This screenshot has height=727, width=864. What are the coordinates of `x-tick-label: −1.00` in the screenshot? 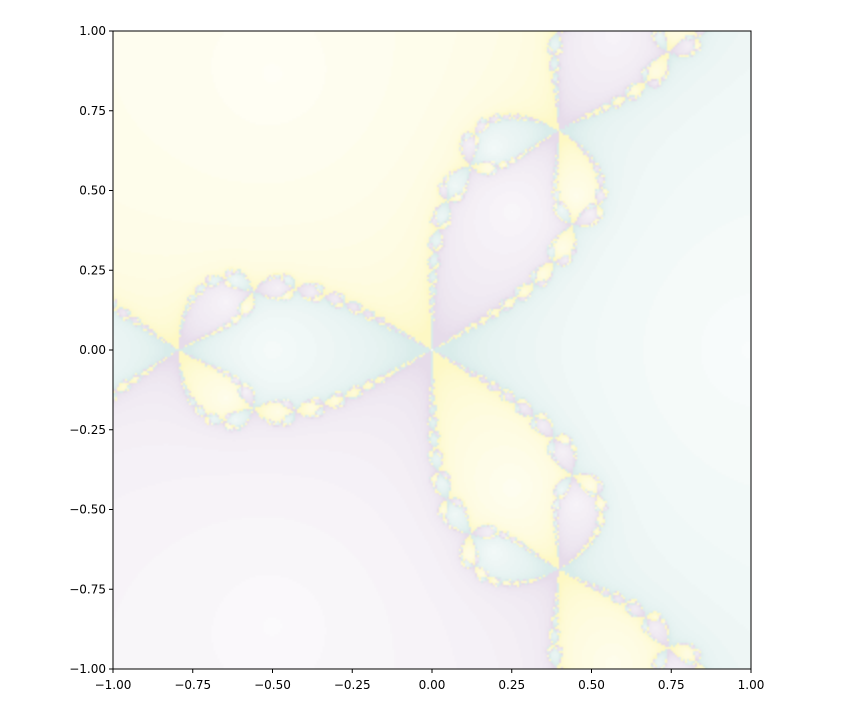 It's located at (113, 685).